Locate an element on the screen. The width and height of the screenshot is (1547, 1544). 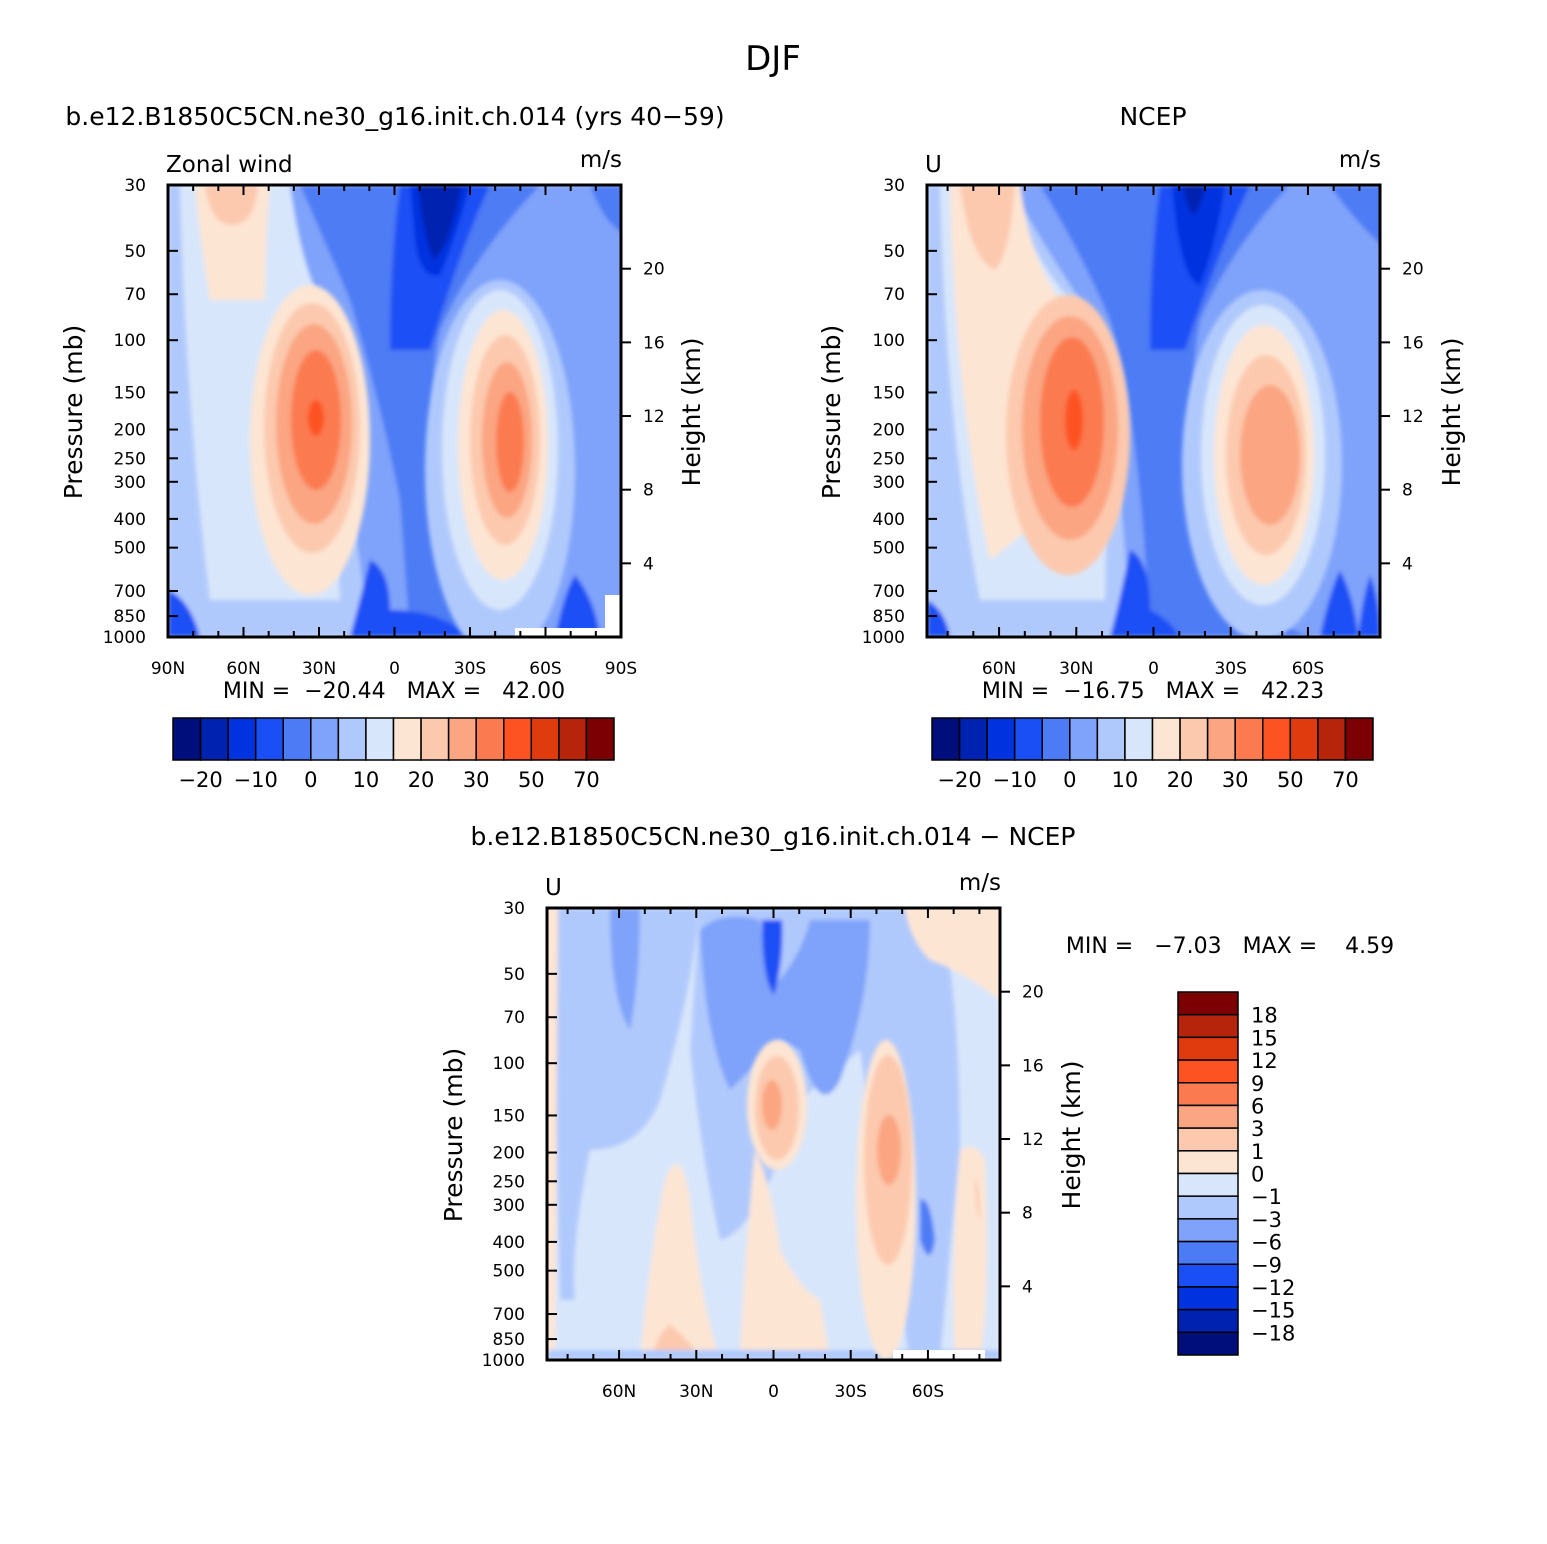
colorbar-label: −20 is located at coordinates (200, 780).